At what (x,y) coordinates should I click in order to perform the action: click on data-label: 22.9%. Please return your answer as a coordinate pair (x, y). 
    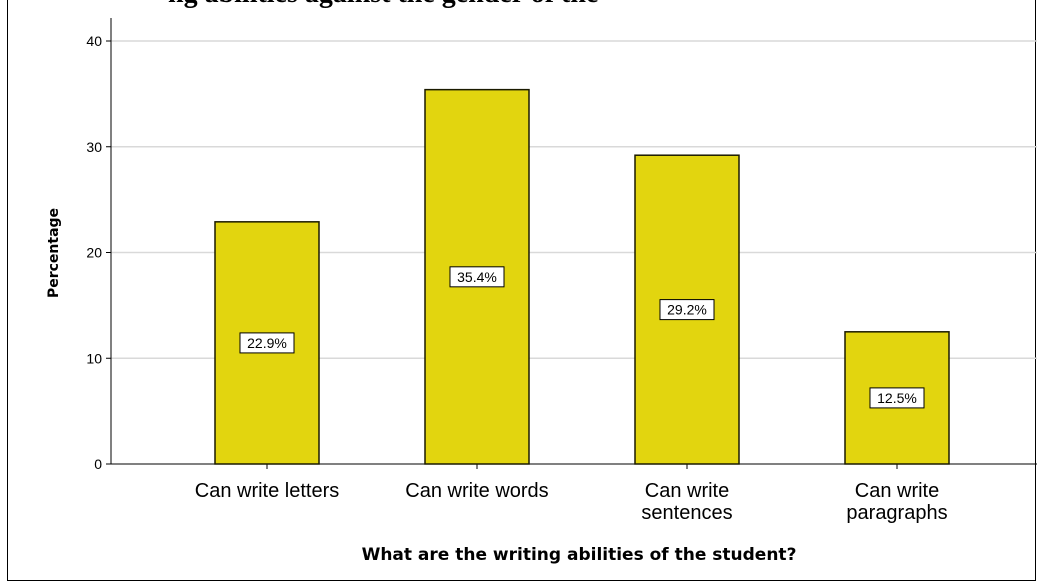
    Looking at the image, I should click on (267, 343).